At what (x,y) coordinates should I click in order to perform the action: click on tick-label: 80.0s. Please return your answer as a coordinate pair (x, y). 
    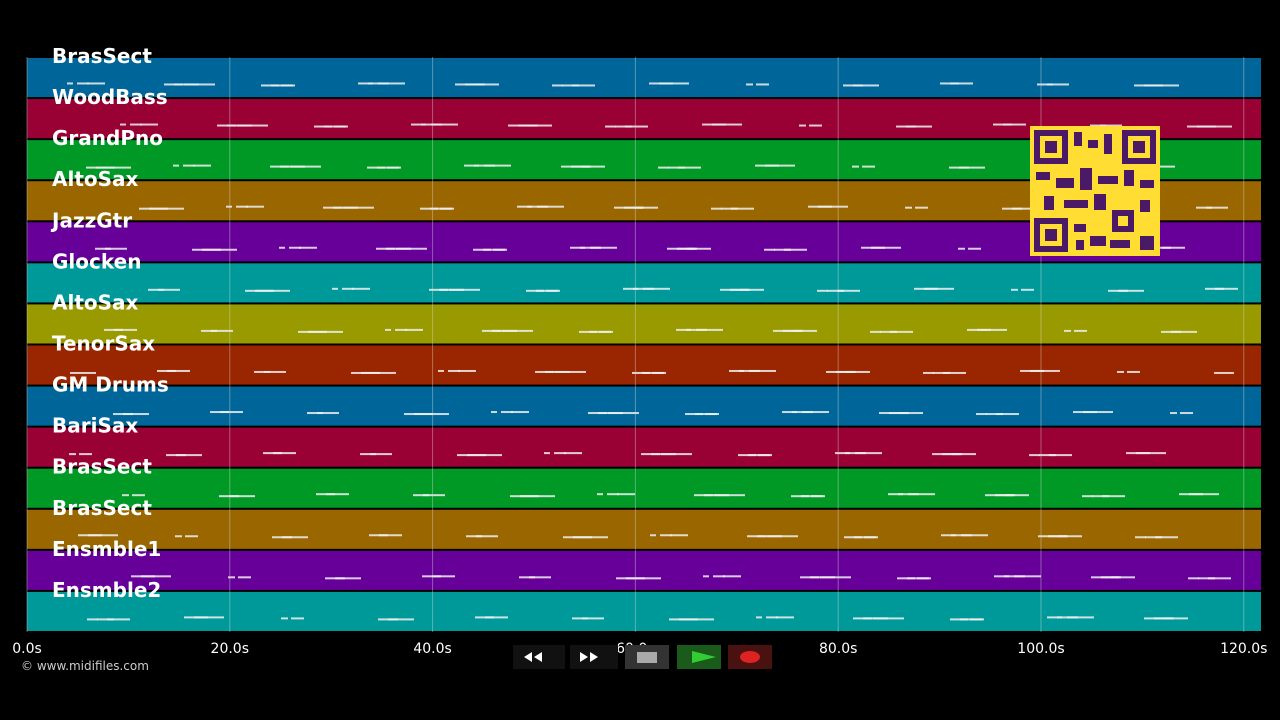
    Looking at the image, I should click on (838, 649).